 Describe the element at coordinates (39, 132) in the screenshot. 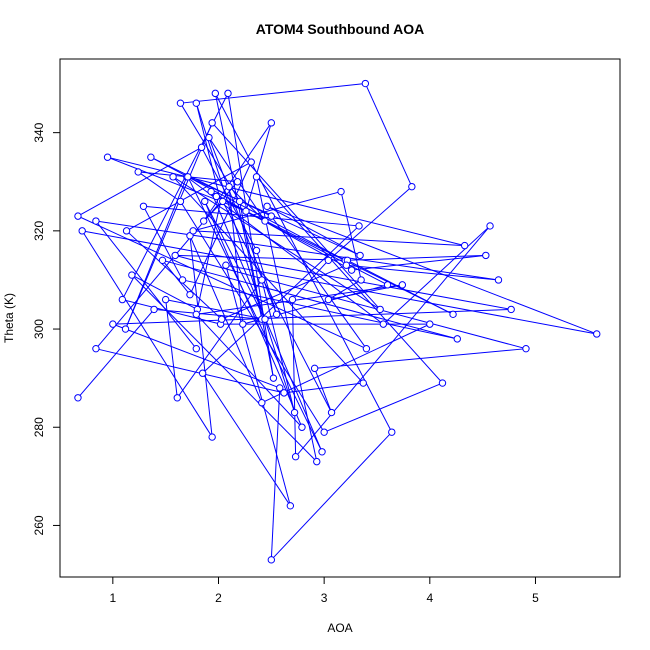

I see `y-tick-label: 340` at that location.